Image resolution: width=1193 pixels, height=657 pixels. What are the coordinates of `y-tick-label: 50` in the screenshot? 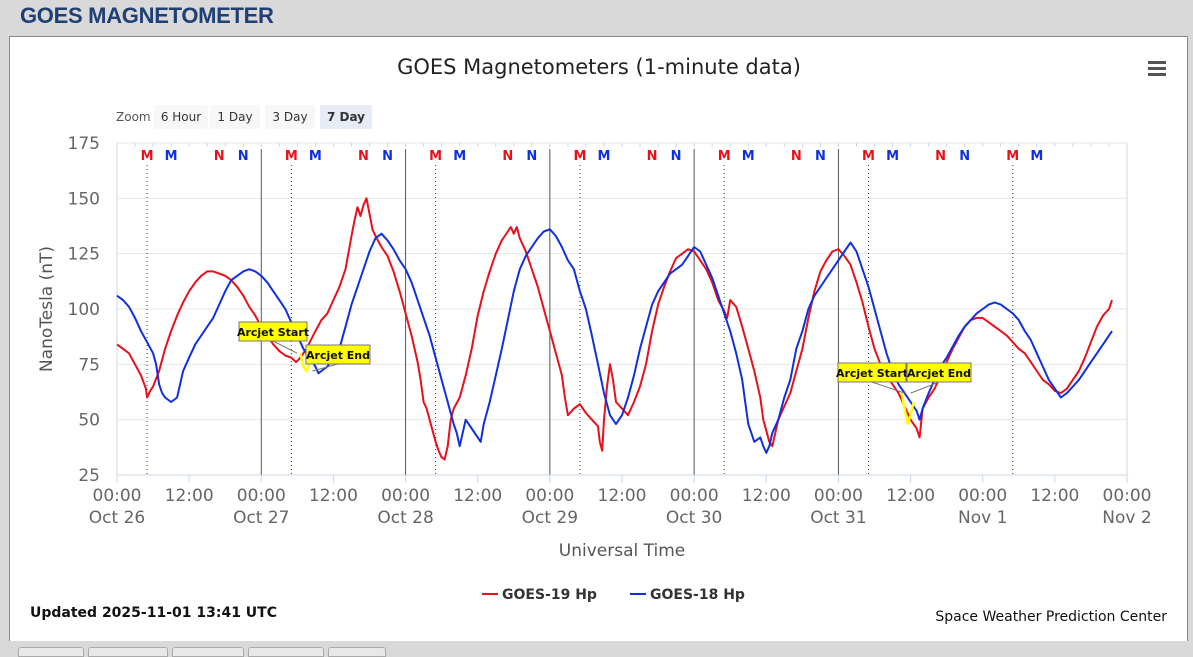 It's located at (89, 421).